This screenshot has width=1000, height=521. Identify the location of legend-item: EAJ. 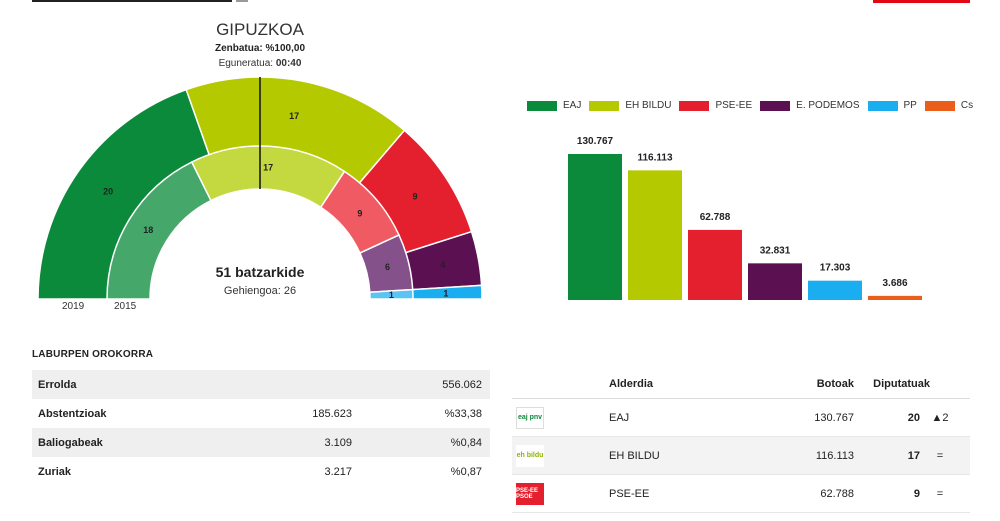
(554, 105).